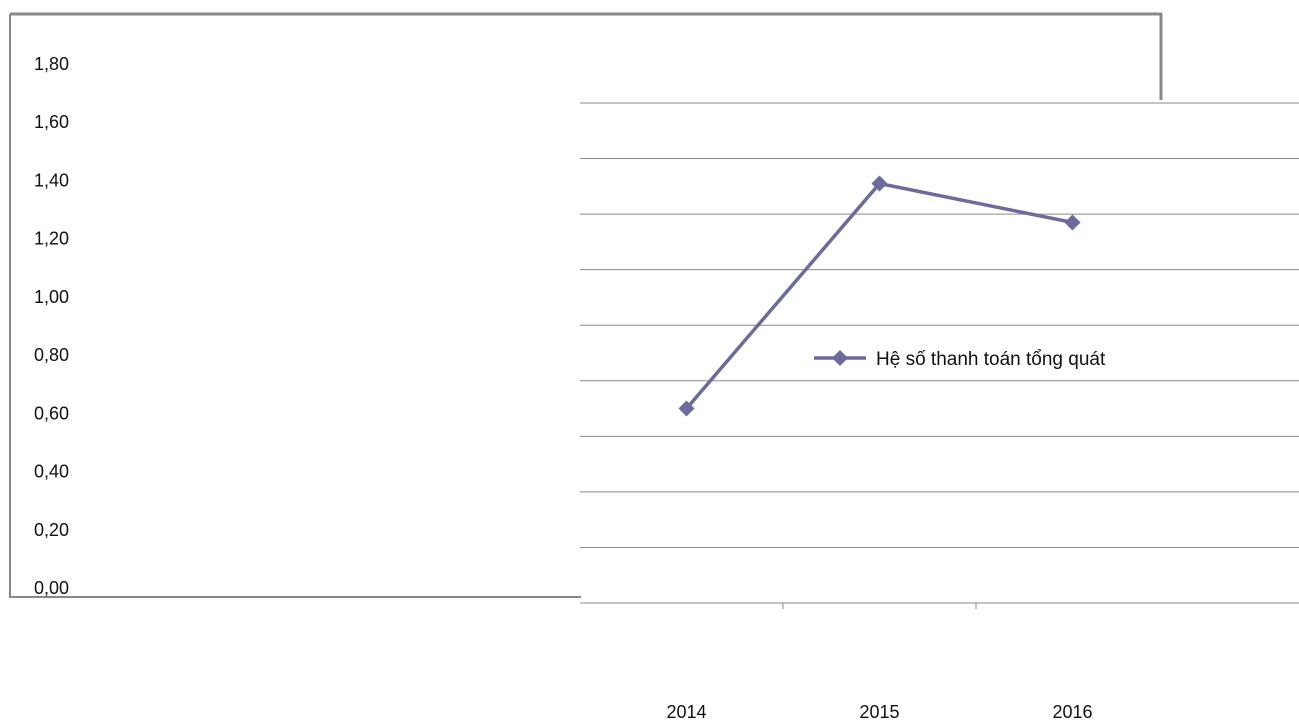 The height and width of the screenshot is (720, 1299). I want to click on legend: Hệ số thanh toán tổng quát, so click(960, 359).